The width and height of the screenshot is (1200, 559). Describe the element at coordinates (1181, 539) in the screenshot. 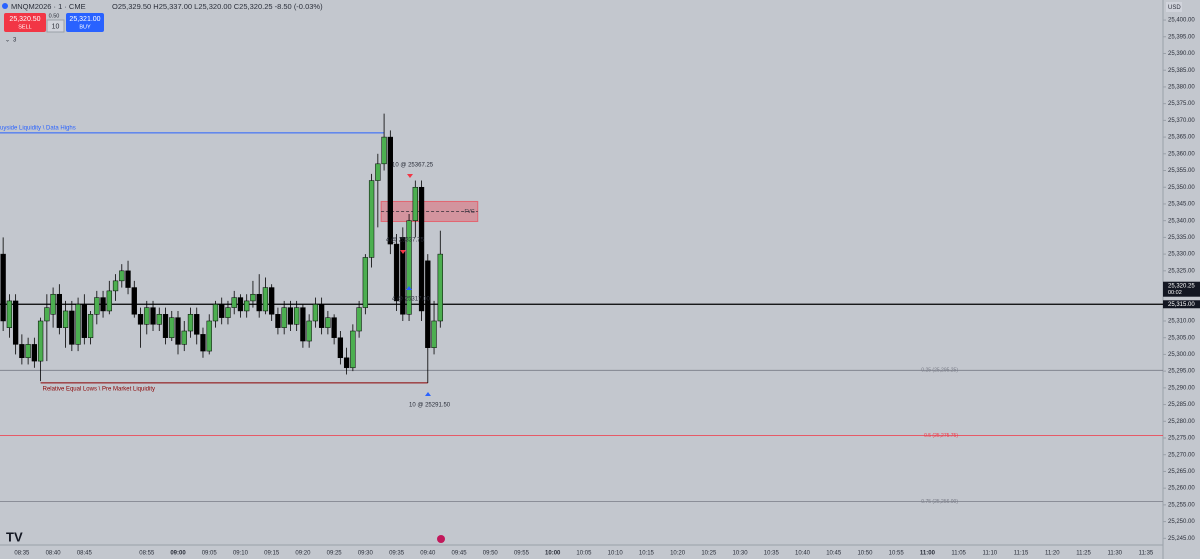

I see `y-tick-label: 25,245.00` at that location.